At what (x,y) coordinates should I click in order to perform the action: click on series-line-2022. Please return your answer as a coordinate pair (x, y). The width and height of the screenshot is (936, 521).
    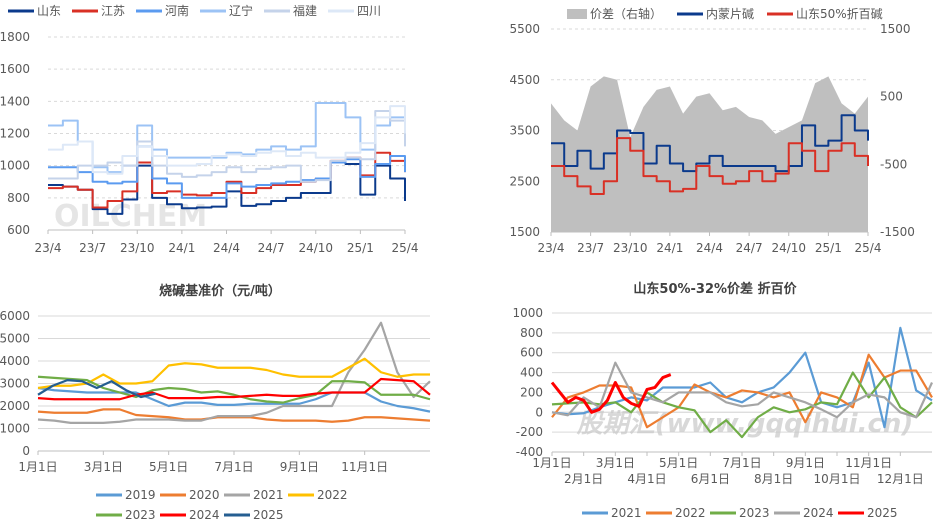
    Looking at the image, I should click on (233, 373).